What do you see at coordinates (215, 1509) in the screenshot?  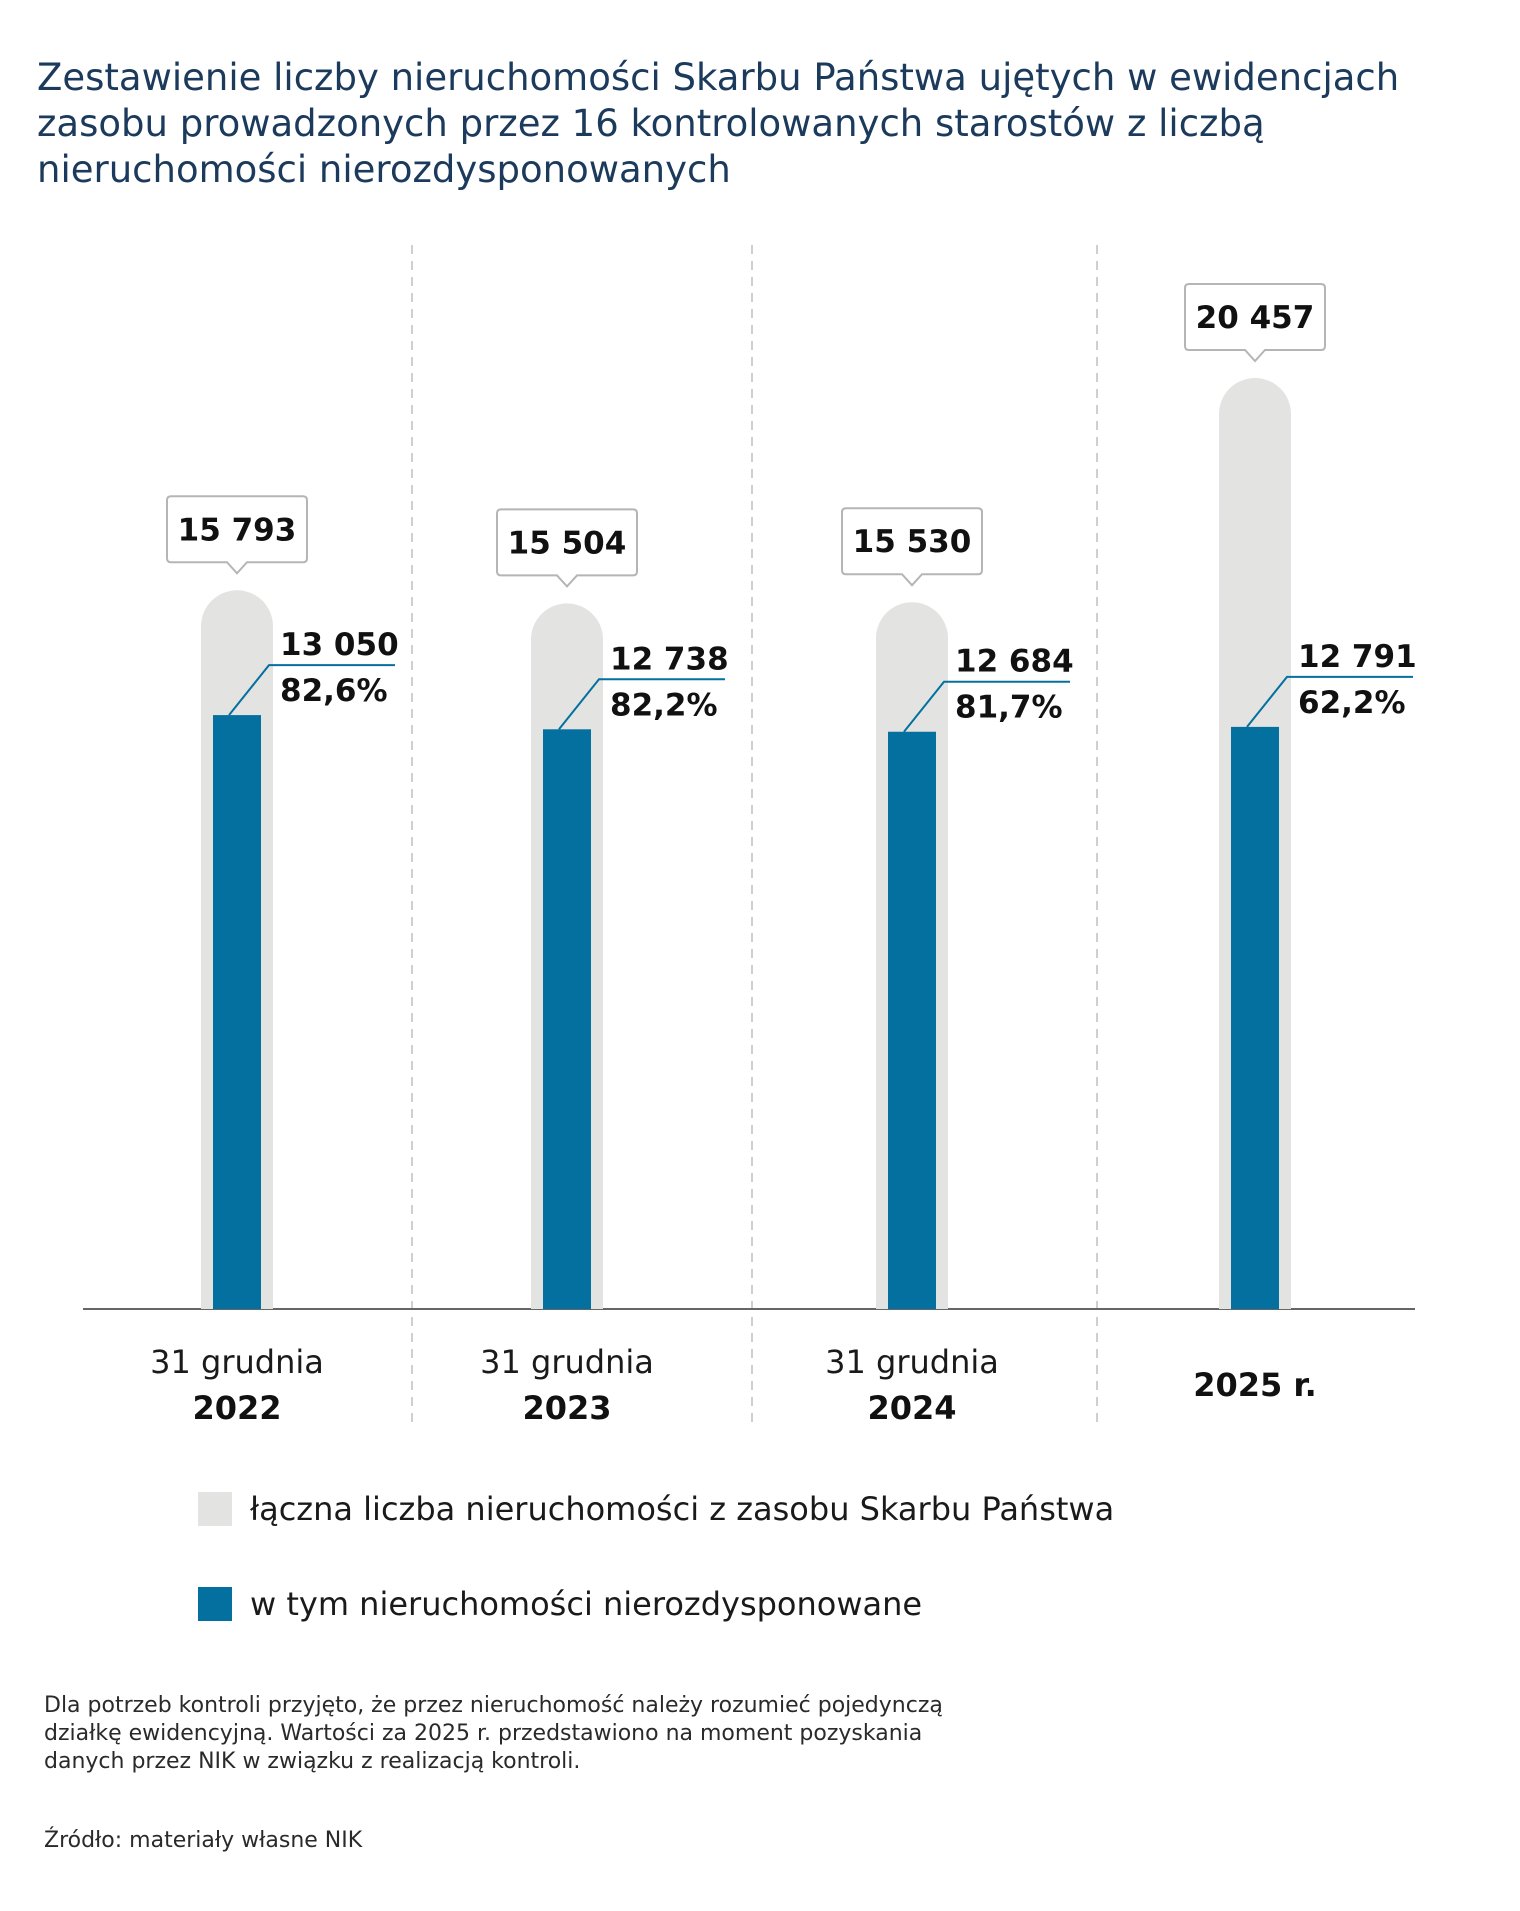 I see `legend-swatch-total` at bounding box center [215, 1509].